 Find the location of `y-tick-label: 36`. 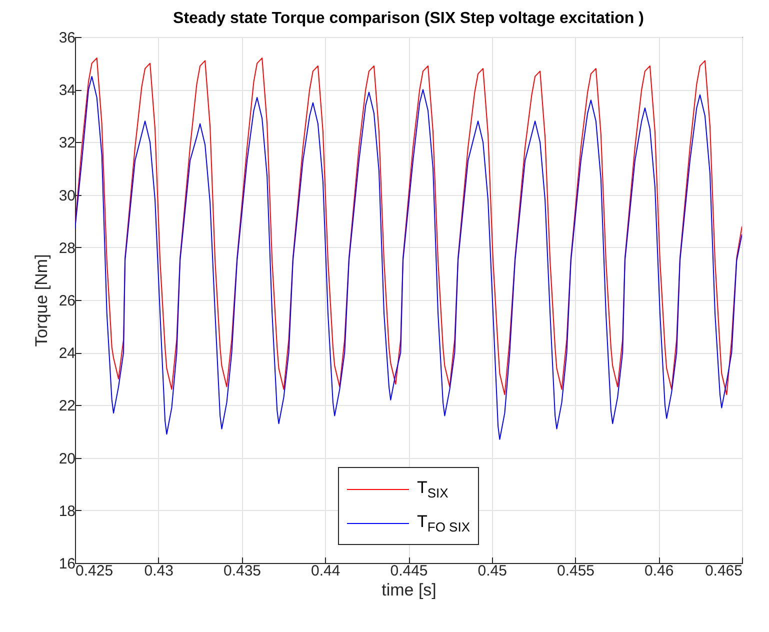

y-tick-label: 36 is located at coordinates (67, 38).